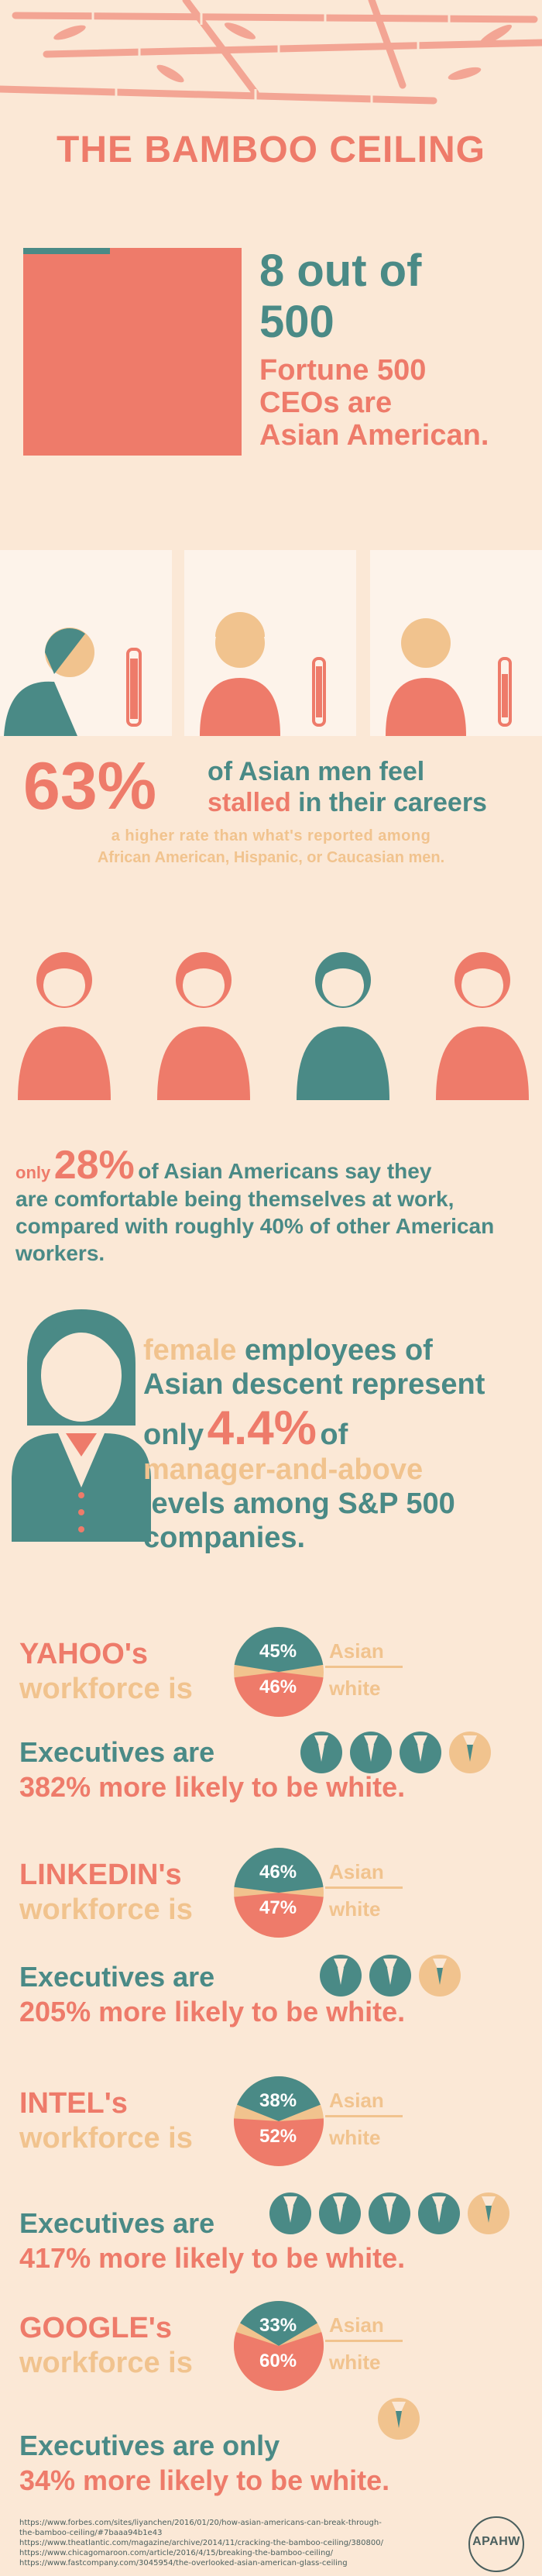  Describe the element at coordinates (338, 1350) in the screenshot. I see `female-word-2: employees of` at that location.